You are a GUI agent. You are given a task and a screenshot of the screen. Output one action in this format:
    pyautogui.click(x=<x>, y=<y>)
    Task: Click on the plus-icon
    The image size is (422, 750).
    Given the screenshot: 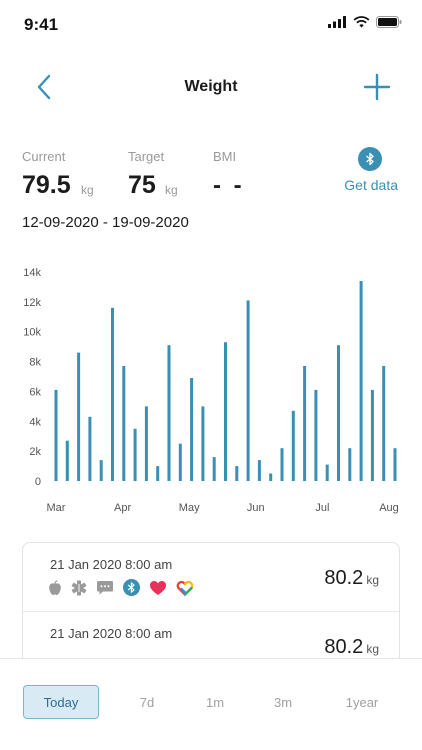 What is the action you would take?
    pyautogui.click(x=377, y=87)
    